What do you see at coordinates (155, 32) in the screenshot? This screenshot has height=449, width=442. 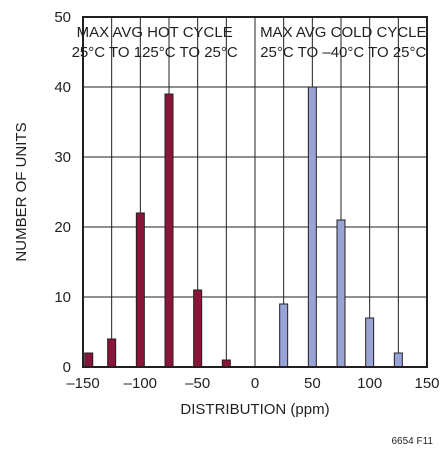 I see `series-annotation: MAX AVG HOT CYCLE` at bounding box center [155, 32].